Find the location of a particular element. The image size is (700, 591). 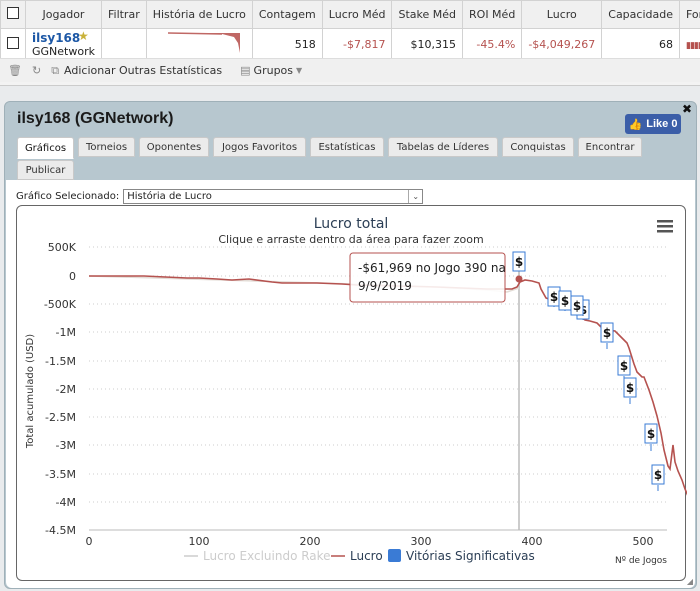

svg-text: 200 is located at coordinates (310, 541).